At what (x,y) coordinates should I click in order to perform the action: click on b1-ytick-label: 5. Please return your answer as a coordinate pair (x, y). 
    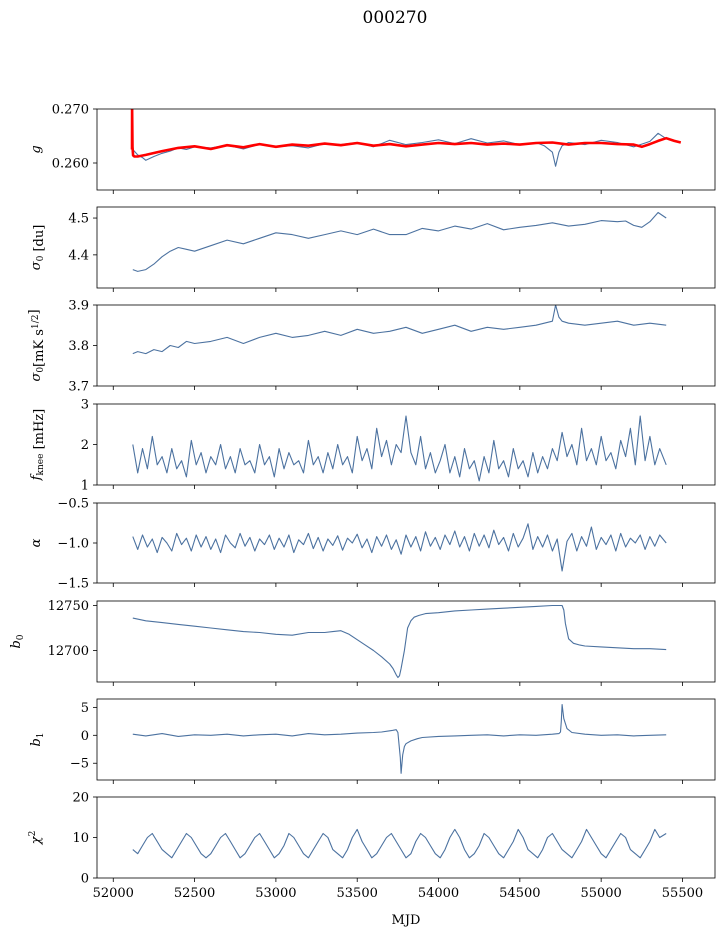
    Looking at the image, I should click on (85, 708).